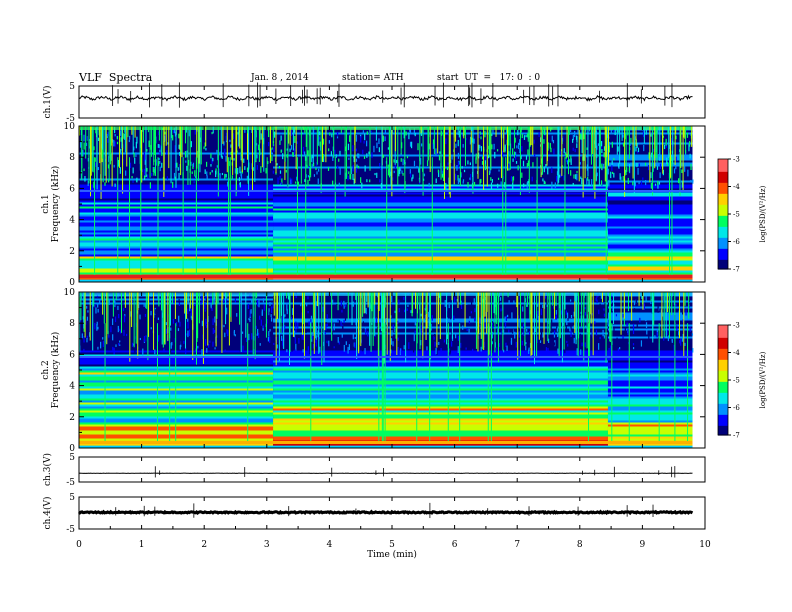 This screenshot has width=792, height=612. I want to click on y-tick-label: 5, so click(72, 498).